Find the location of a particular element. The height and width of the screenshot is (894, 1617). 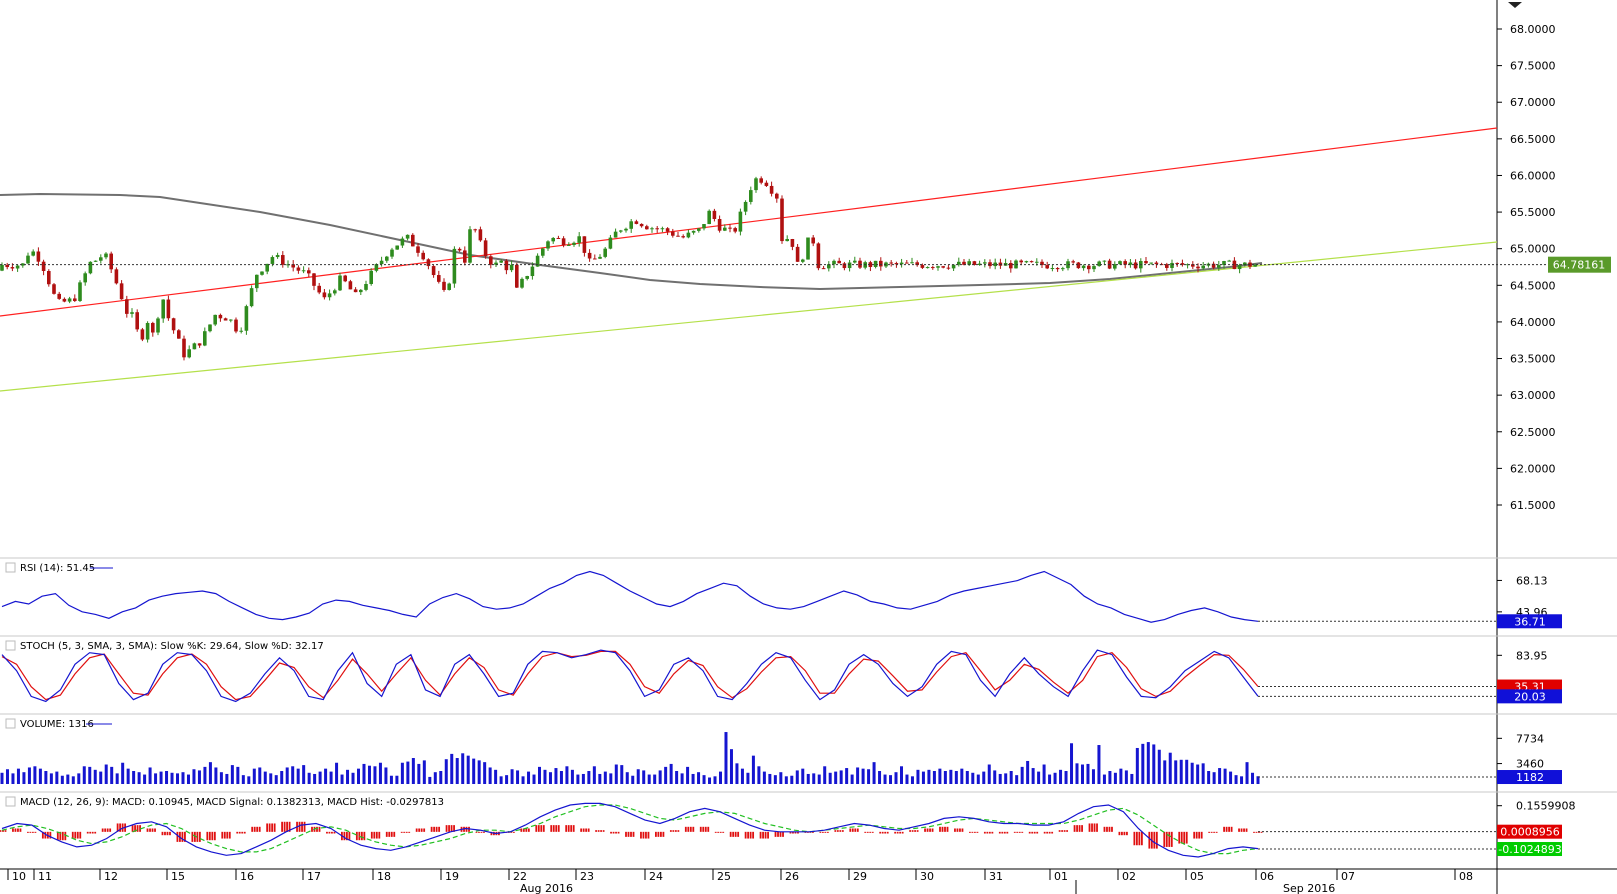

time-tick-label: 08 is located at coordinates (1466, 876).